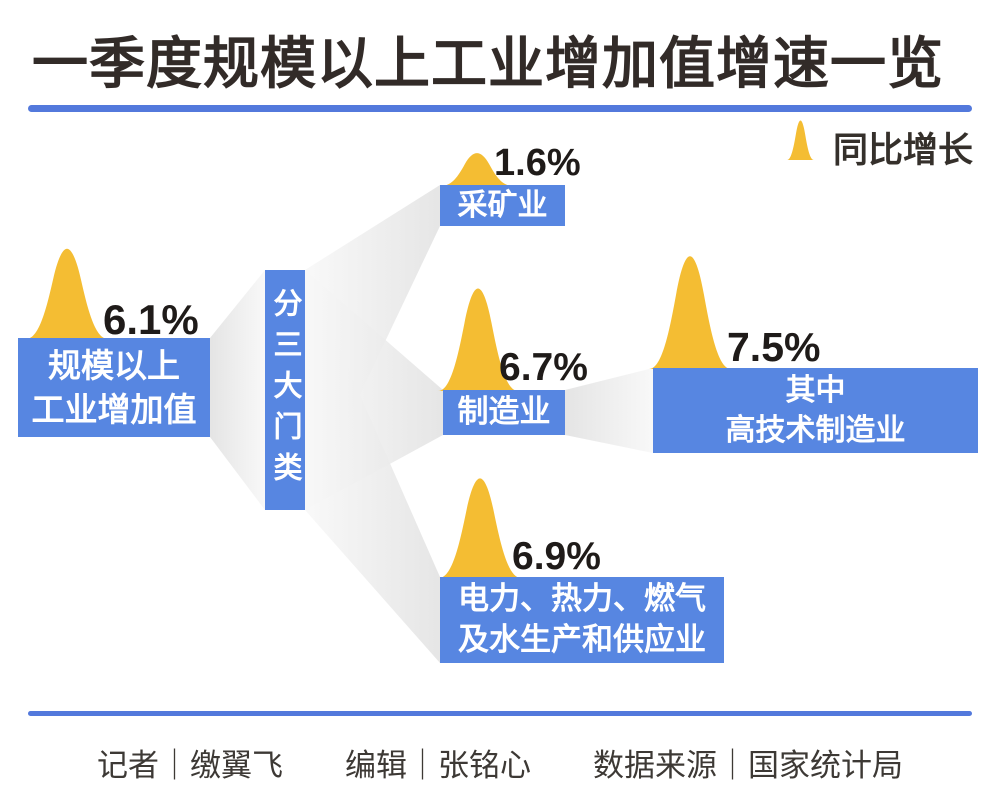  What do you see at coordinates (582, 599) in the screenshot?
I see `node-utilities-label-line1: 电力、热力、燃气` at bounding box center [582, 599].